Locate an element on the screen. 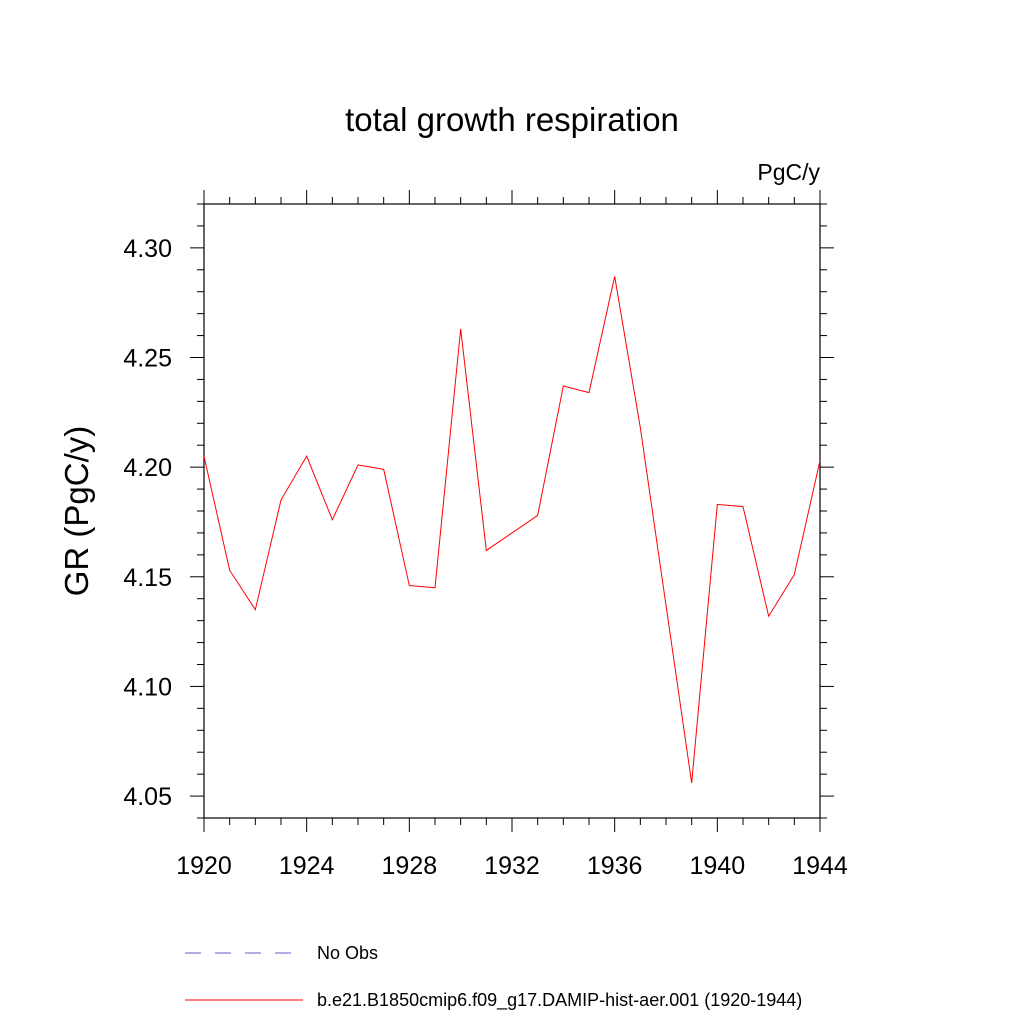  x-tick-label: 1940 is located at coordinates (718, 866).